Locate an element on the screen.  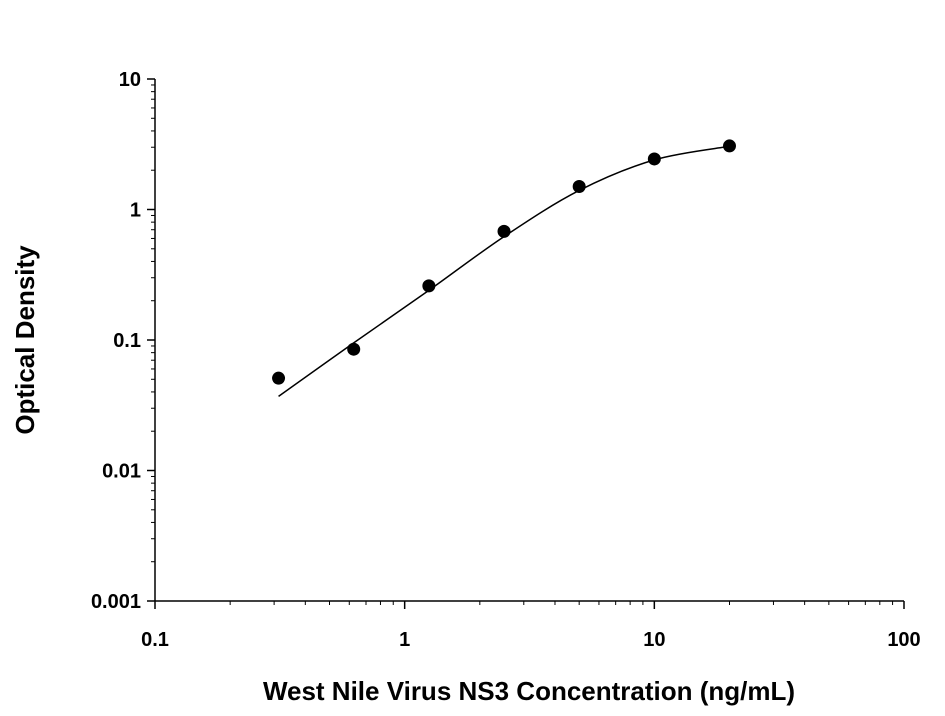
y-tick-label: 0.1 is located at coordinates (127, 341).